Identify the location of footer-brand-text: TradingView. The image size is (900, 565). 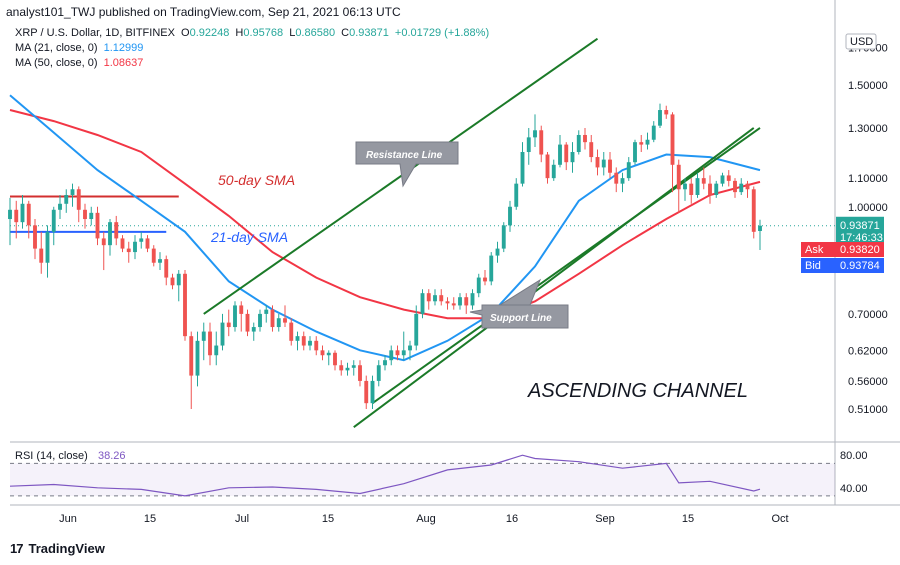
(66, 548).